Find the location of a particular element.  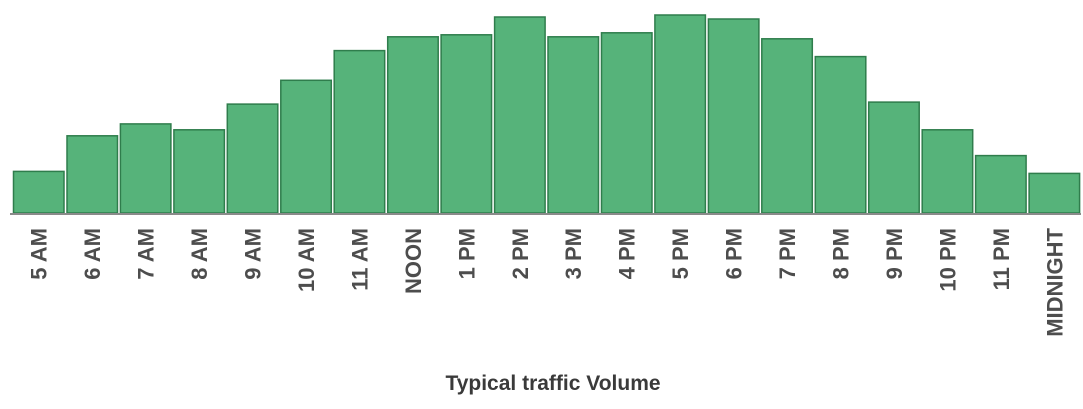

bar-3-pm is located at coordinates (573, 125).